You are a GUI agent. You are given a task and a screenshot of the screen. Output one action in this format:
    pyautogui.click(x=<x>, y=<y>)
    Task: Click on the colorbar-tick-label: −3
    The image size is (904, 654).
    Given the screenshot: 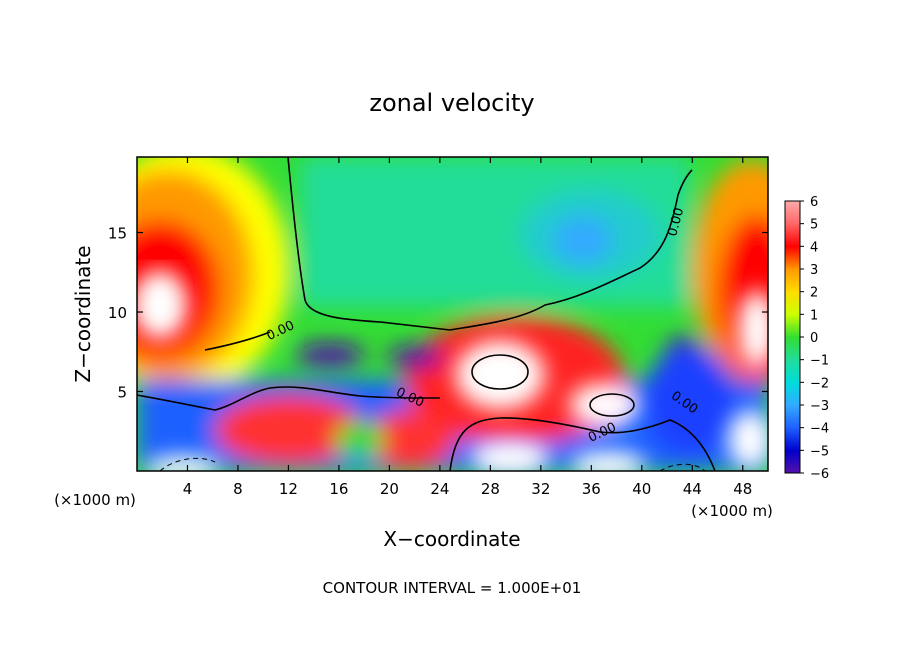 What is the action you would take?
    pyautogui.click(x=819, y=406)
    